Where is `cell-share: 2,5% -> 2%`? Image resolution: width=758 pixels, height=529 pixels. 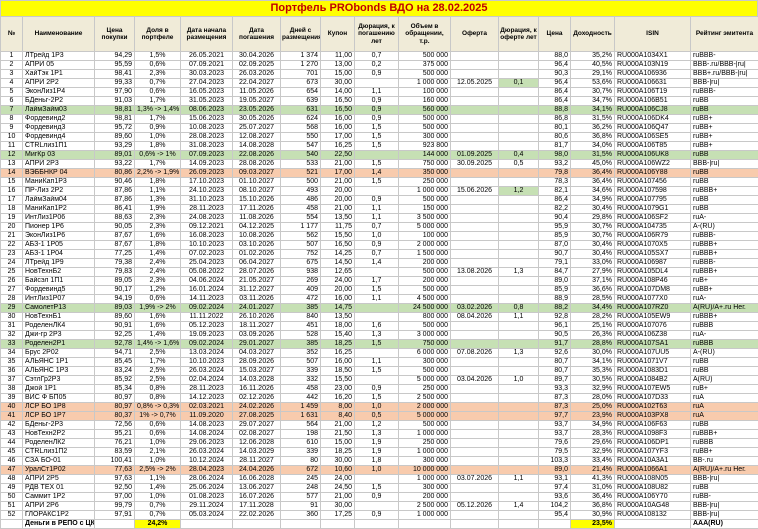
cell-share: 2,5% -> 2% is located at coordinates (157, 470).